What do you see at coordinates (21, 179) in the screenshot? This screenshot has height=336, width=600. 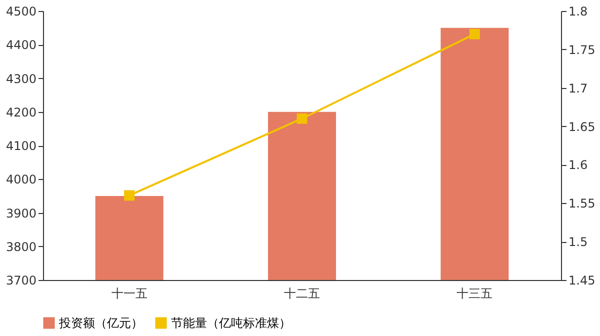 I see `y-tick-label: 4000` at bounding box center [21, 179].